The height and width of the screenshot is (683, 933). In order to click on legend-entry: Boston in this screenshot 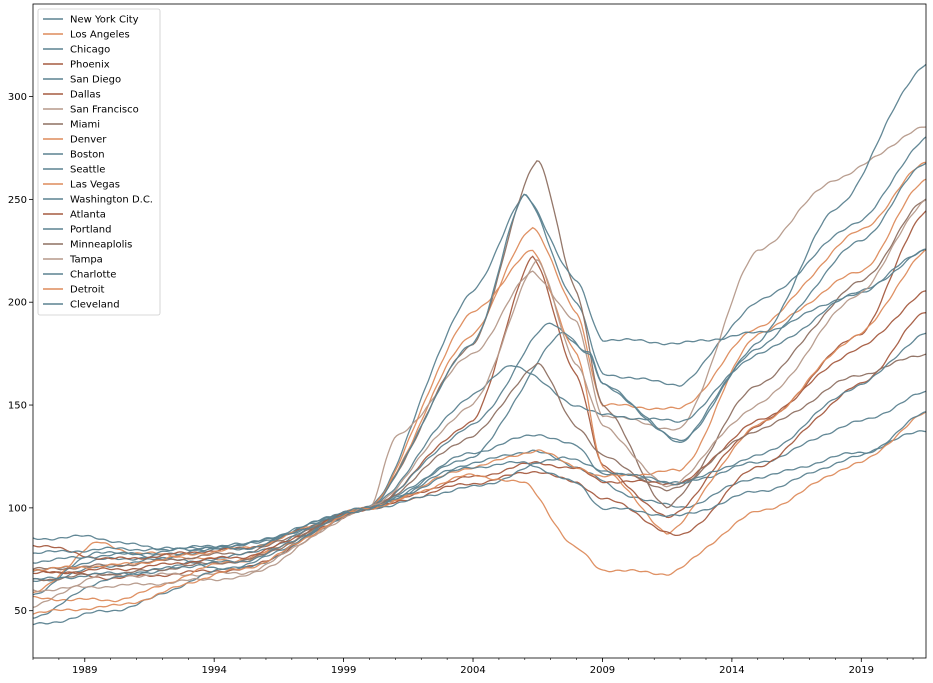, I will do `click(87, 155)`.